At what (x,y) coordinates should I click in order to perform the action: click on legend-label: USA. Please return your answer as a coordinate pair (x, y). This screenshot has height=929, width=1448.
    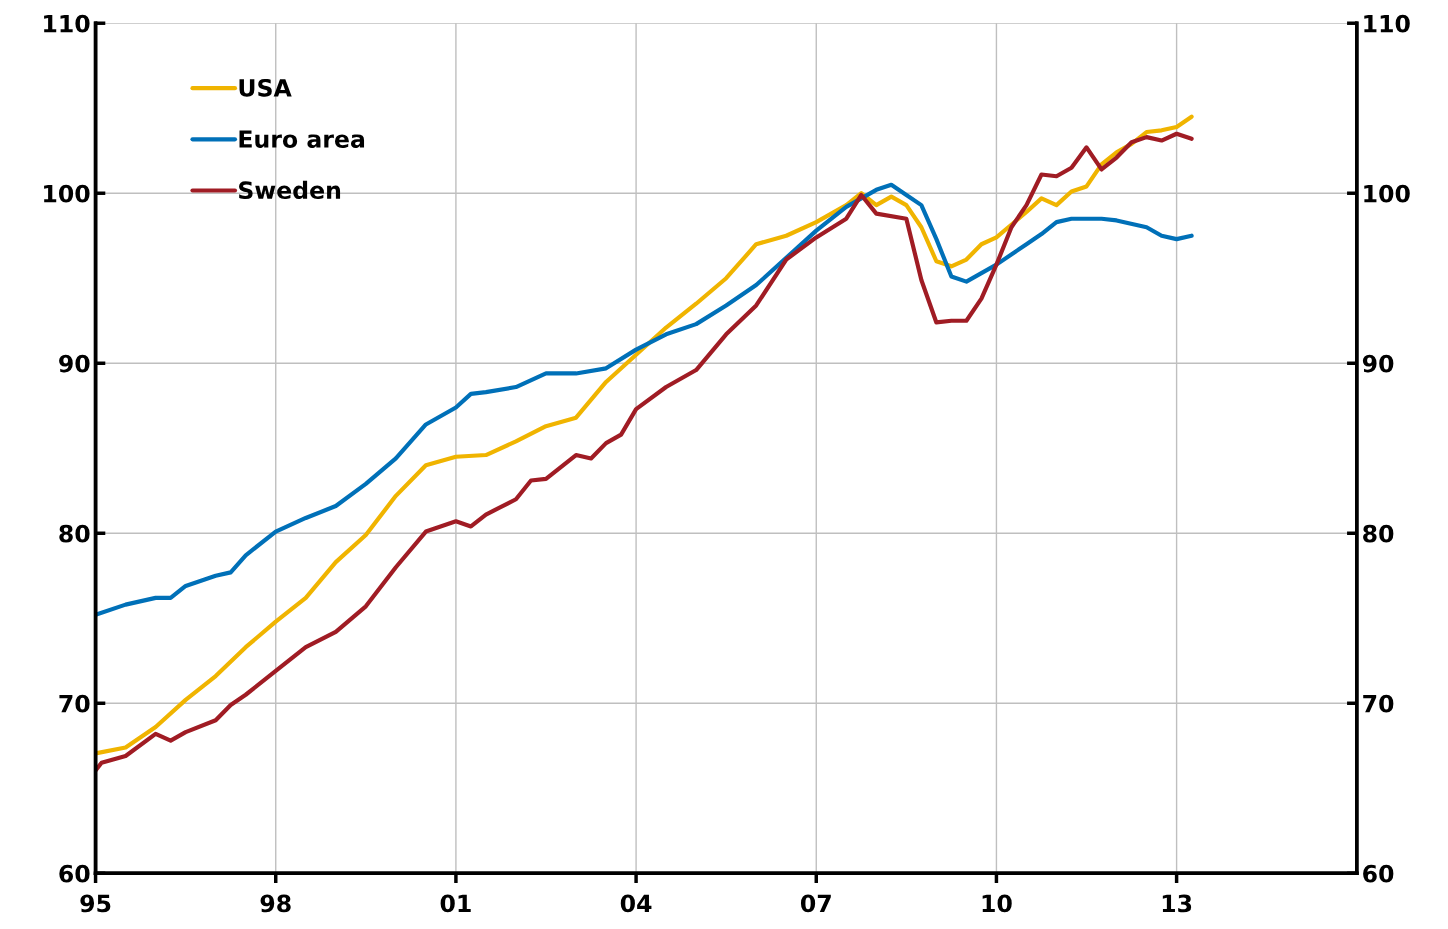
    Looking at the image, I should click on (265, 87).